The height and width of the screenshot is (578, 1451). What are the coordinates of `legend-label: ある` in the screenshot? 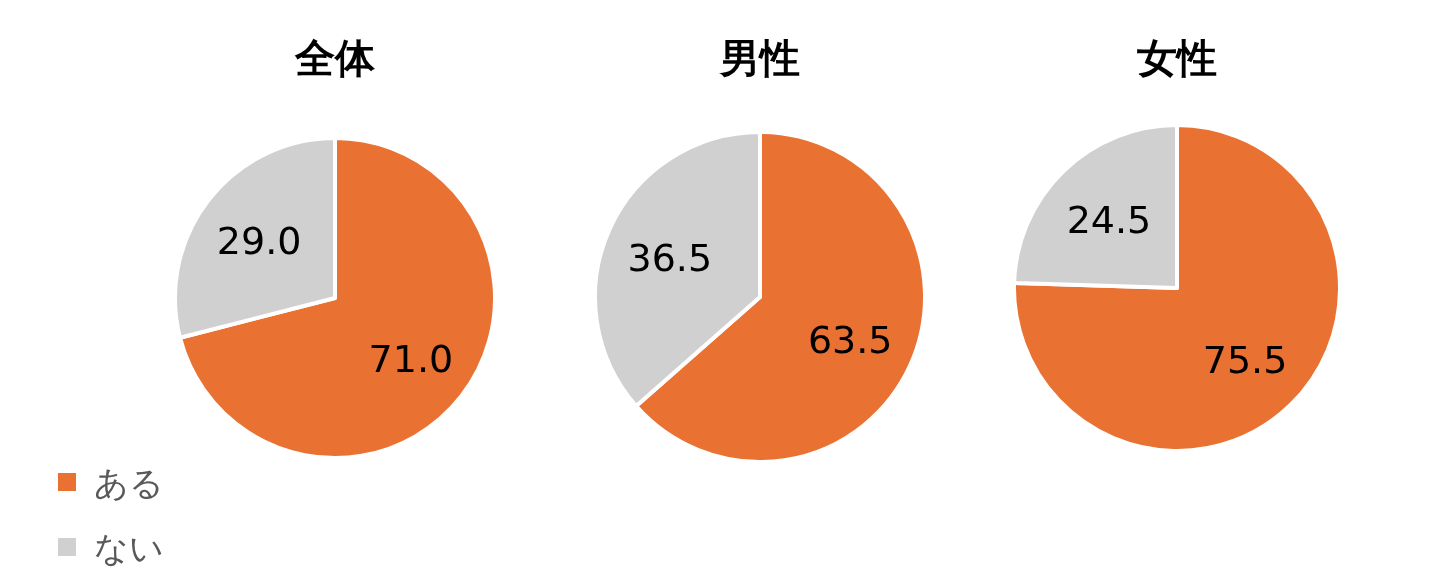 It's located at (129, 483).